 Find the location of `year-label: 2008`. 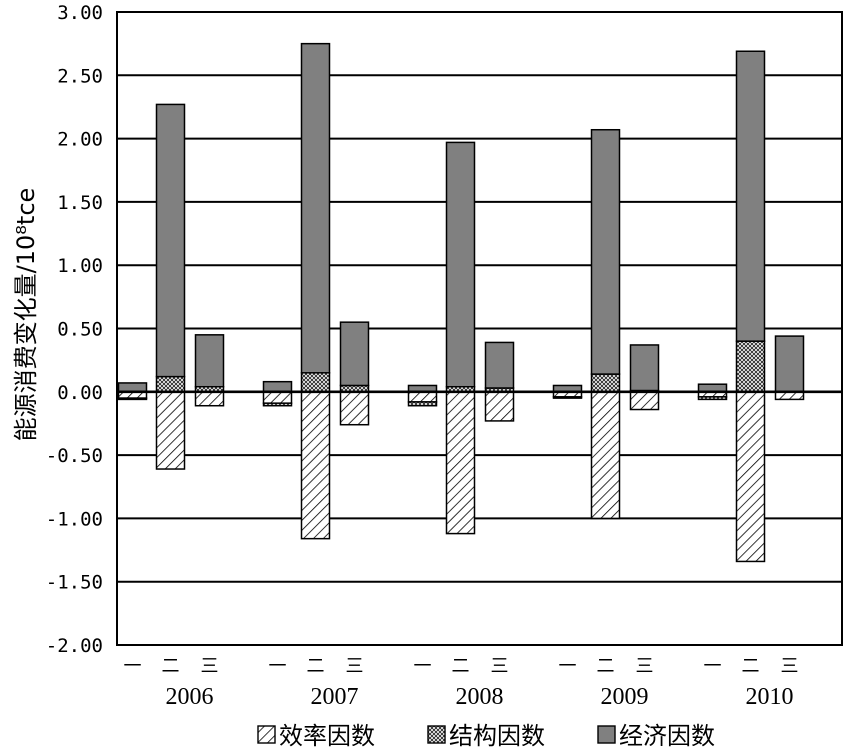

year-label: 2008 is located at coordinates (480, 697).